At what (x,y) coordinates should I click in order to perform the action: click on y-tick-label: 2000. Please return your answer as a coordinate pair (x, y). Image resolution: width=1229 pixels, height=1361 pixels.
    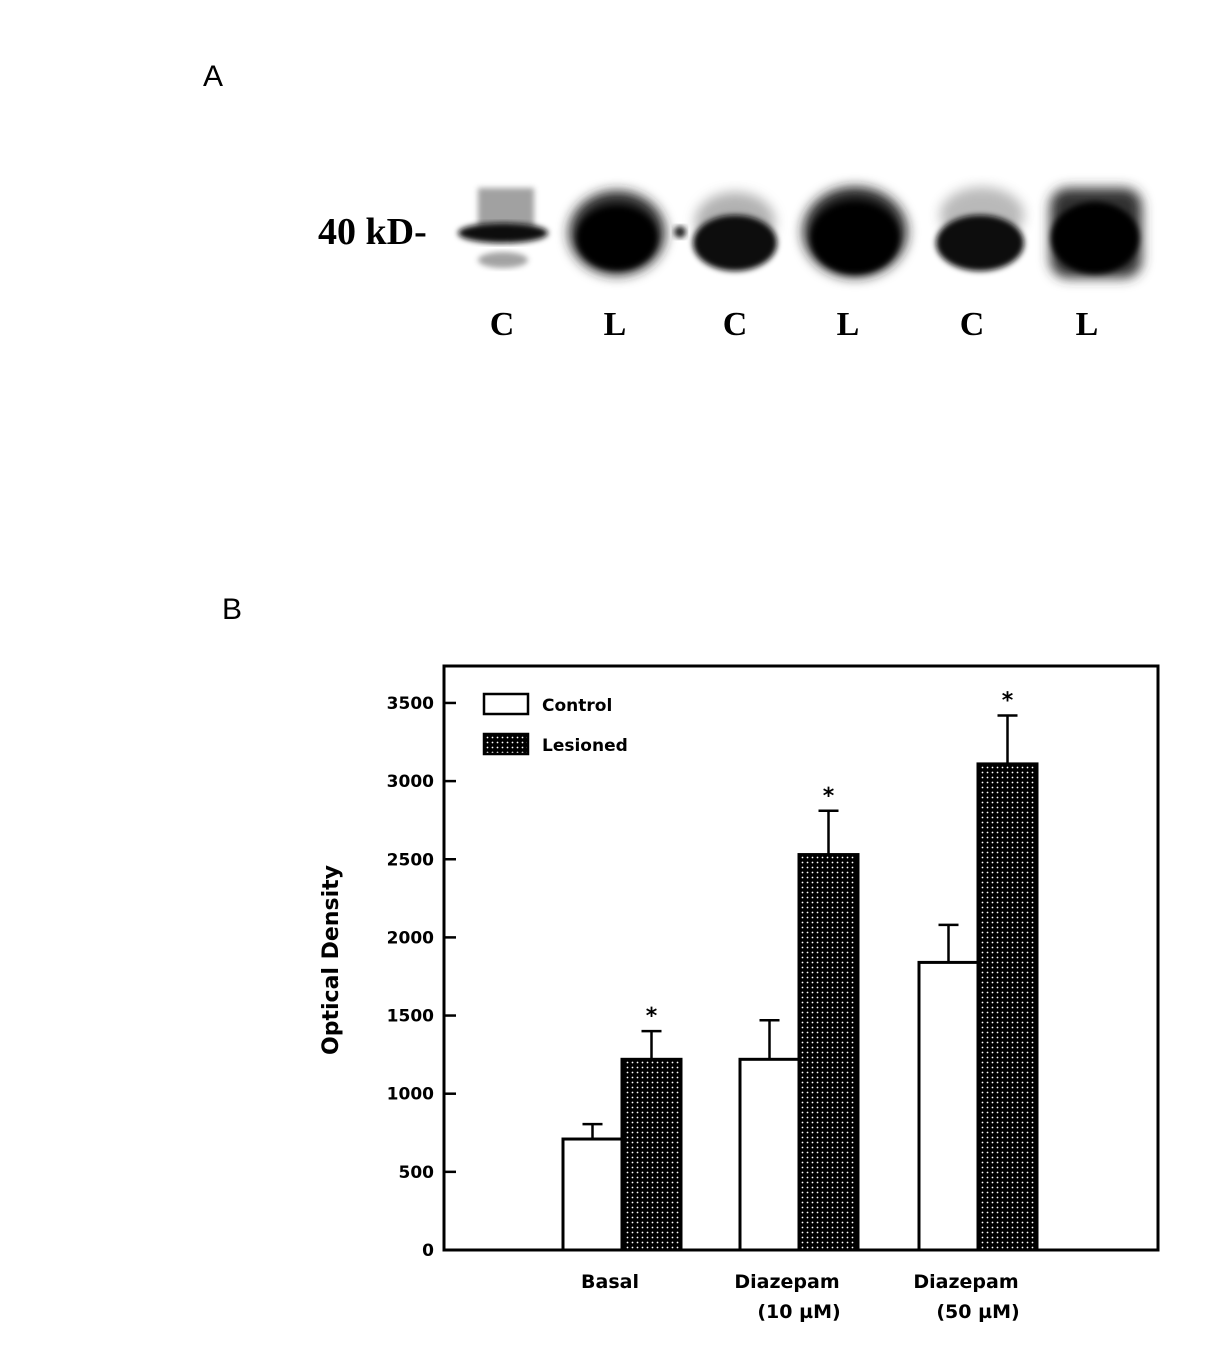
    Looking at the image, I should click on (410, 938).